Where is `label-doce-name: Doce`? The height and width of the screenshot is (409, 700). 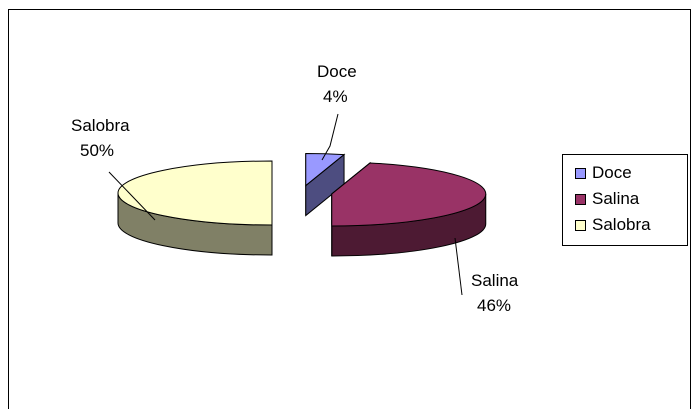
label-doce-name: Doce is located at coordinates (337, 71).